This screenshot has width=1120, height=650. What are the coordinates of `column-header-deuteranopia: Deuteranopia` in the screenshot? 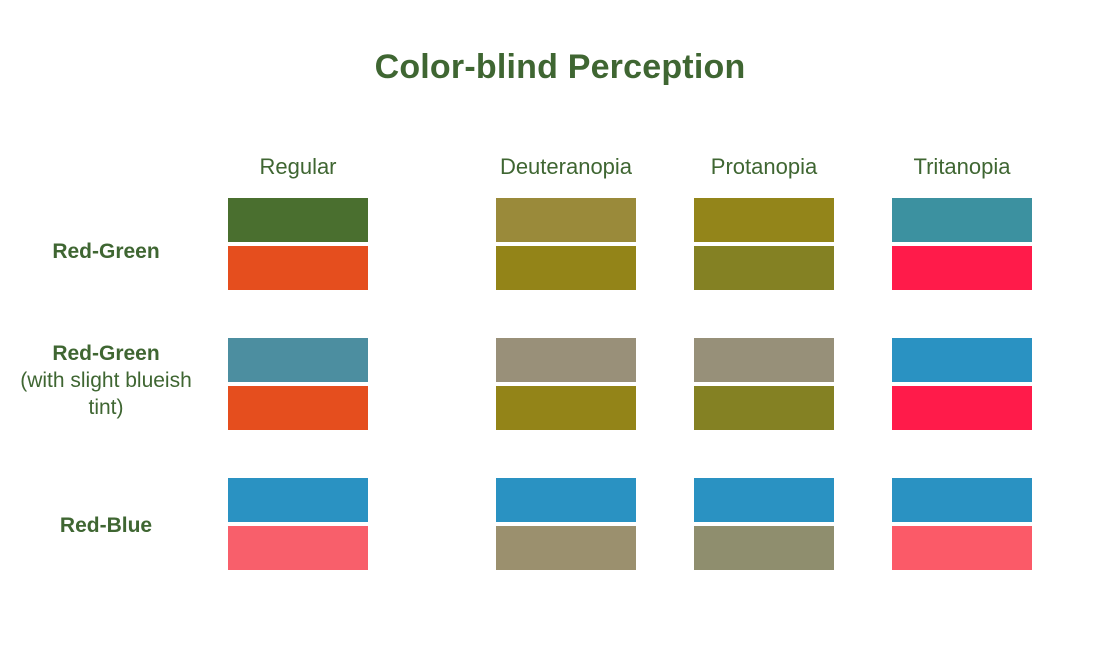 It's located at (566, 166).